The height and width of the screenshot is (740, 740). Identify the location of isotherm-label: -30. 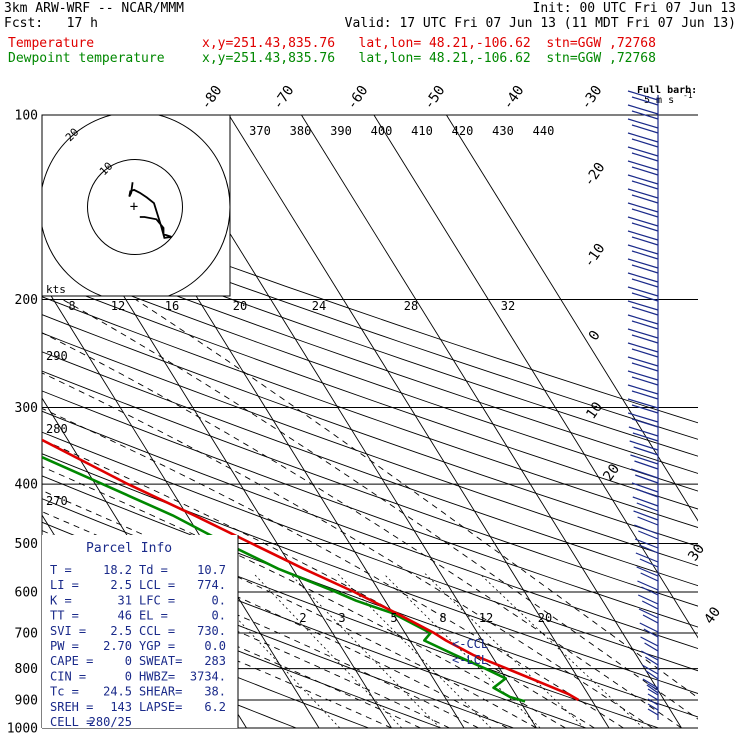
(592, 98).